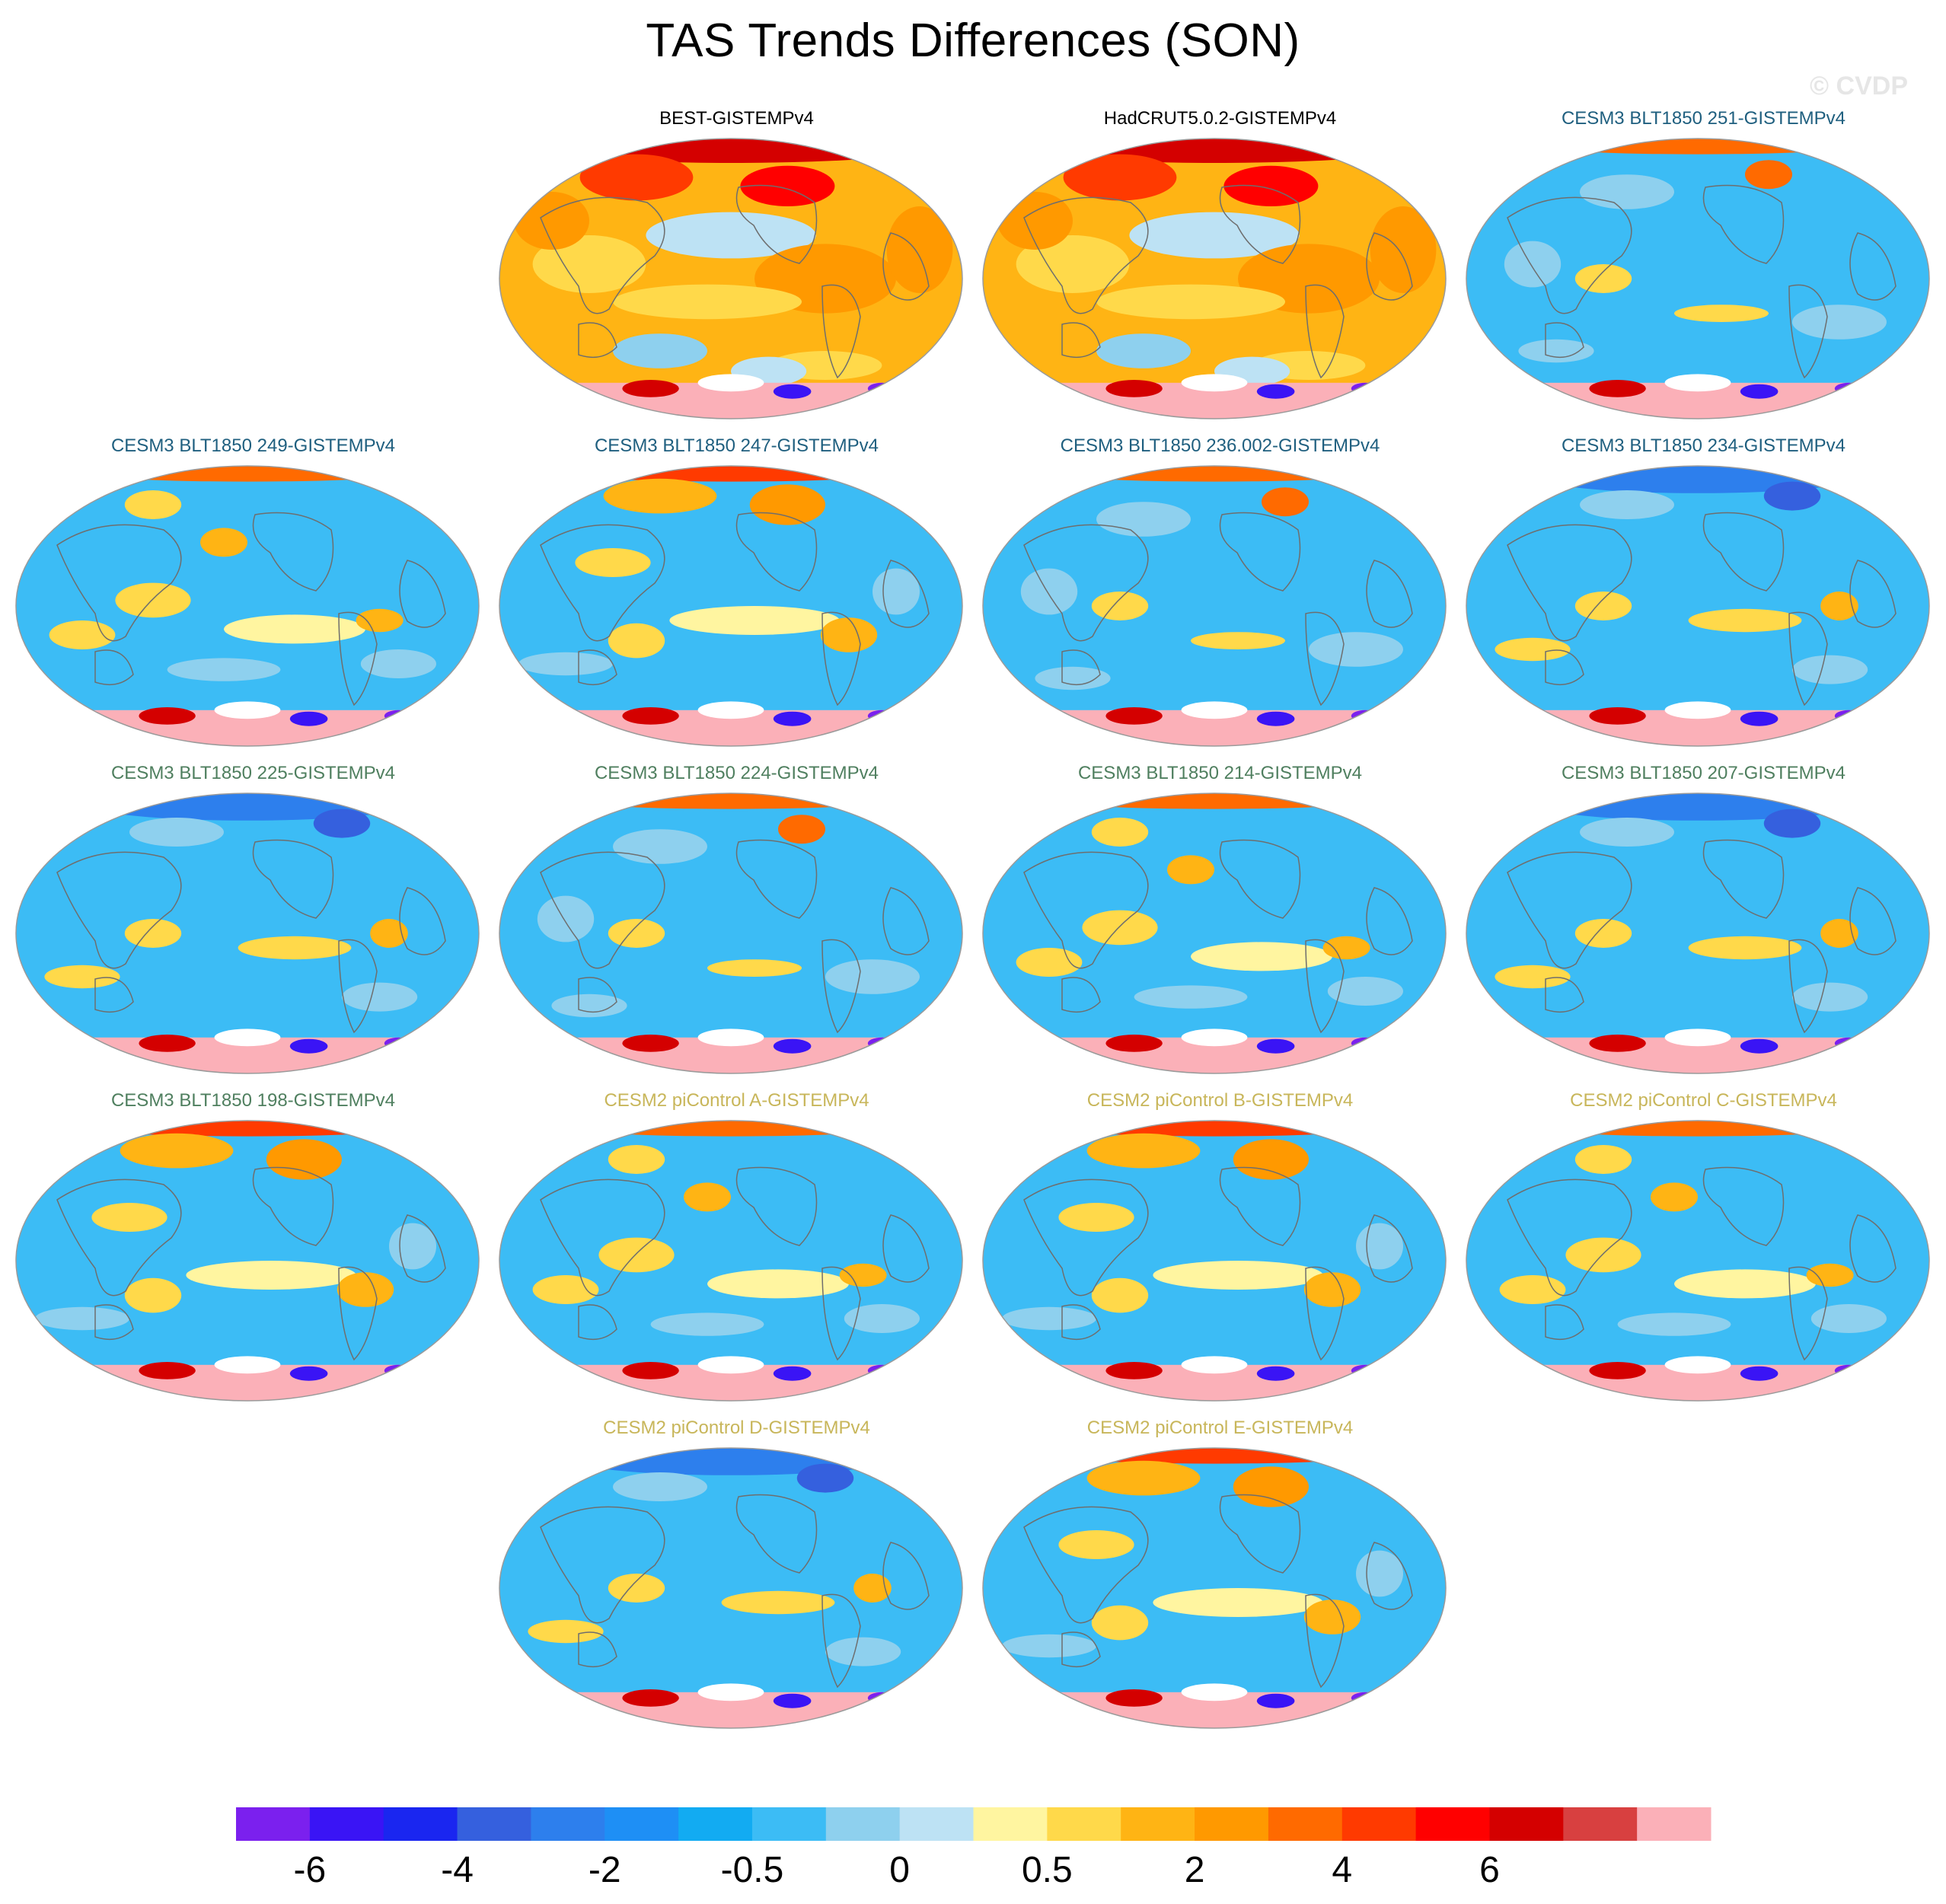  I want to click on map-panel: CESM3 BLT1850 198-GISTEMPv4, so click(253, 1254).